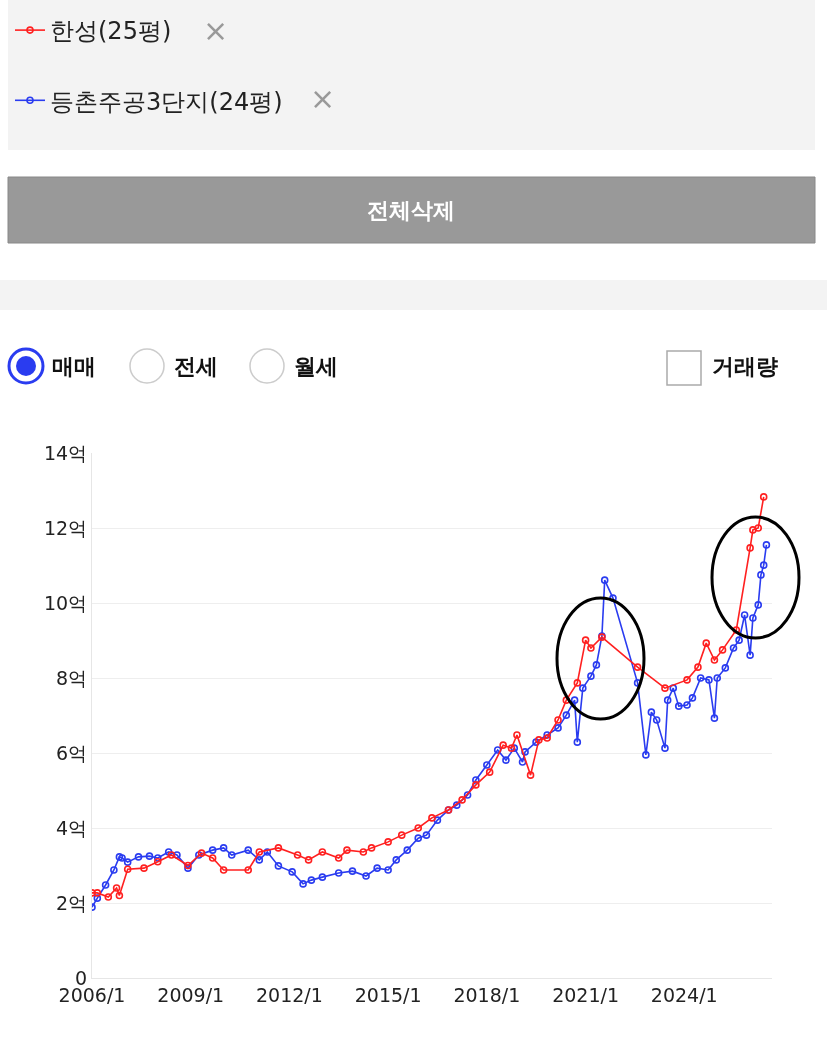  I want to click on y-tick-label: 10억, so click(66, 602).